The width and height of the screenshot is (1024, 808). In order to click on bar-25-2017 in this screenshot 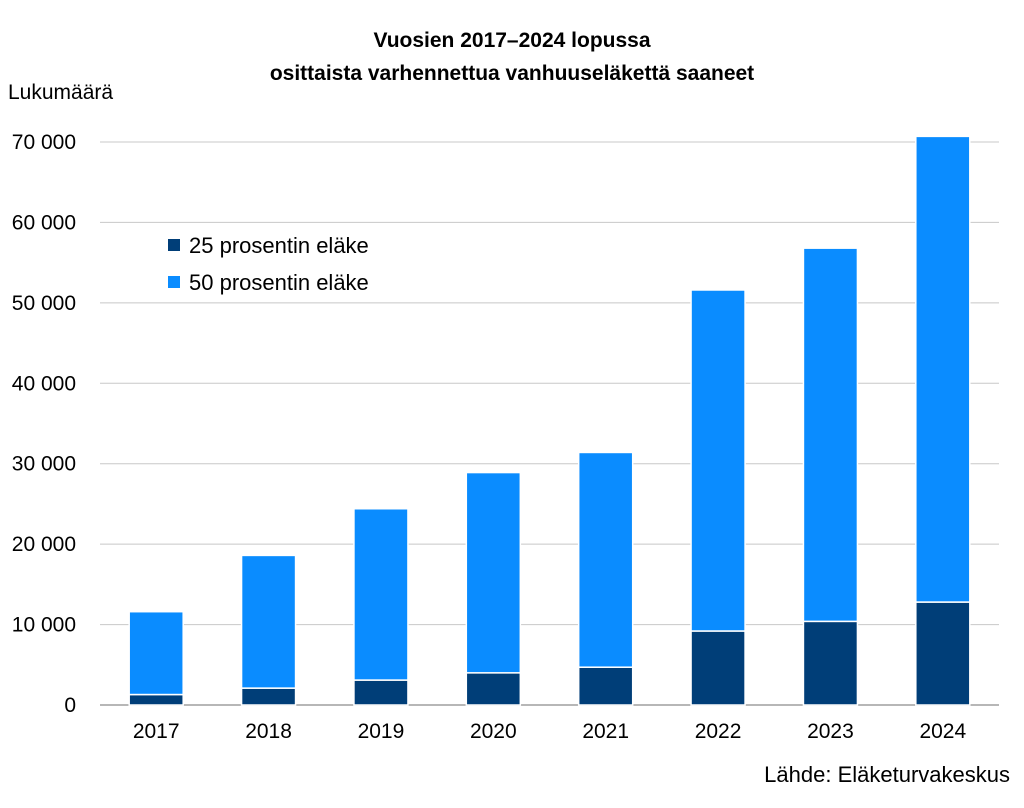, I will do `click(156, 699)`.